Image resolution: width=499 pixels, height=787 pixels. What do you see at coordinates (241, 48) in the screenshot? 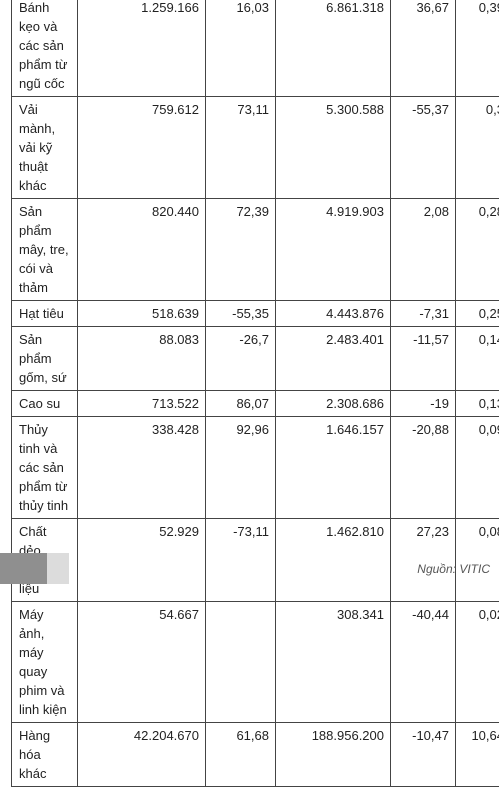
I see `change-month-cell: 16,03` at bounding box center [241, 48].